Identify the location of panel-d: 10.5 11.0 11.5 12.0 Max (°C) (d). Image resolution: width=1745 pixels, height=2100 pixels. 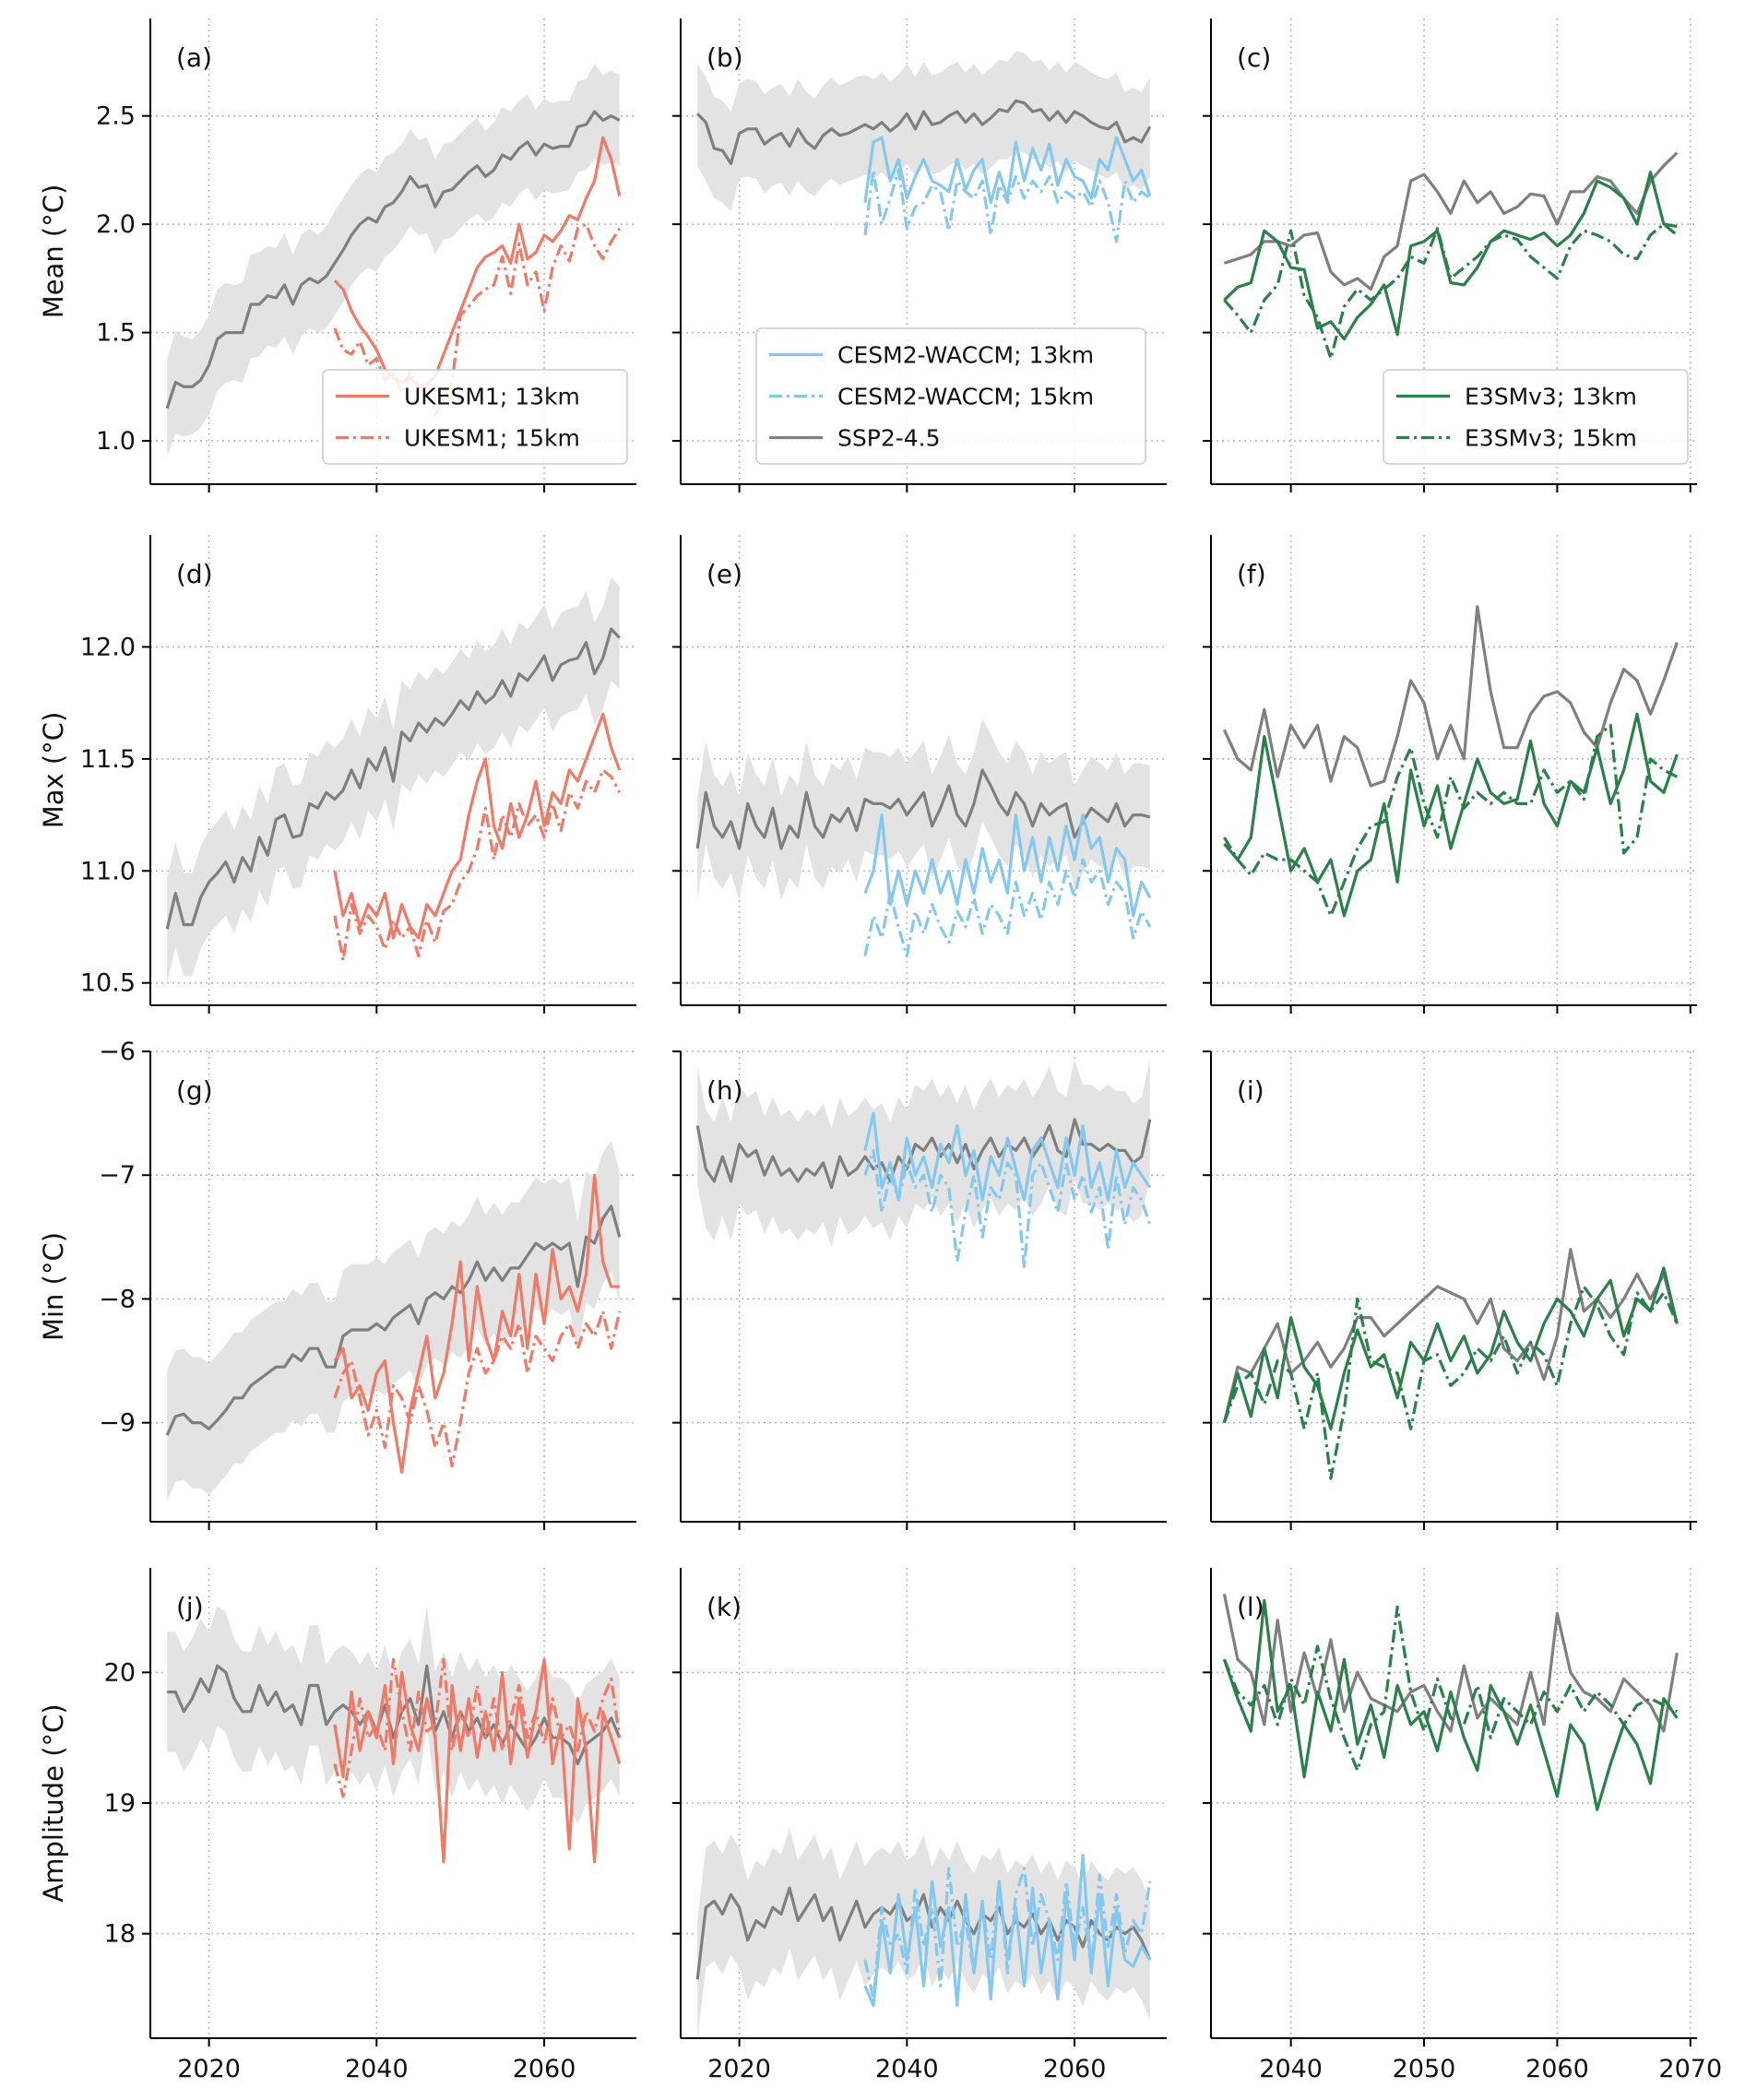
(337, 774).